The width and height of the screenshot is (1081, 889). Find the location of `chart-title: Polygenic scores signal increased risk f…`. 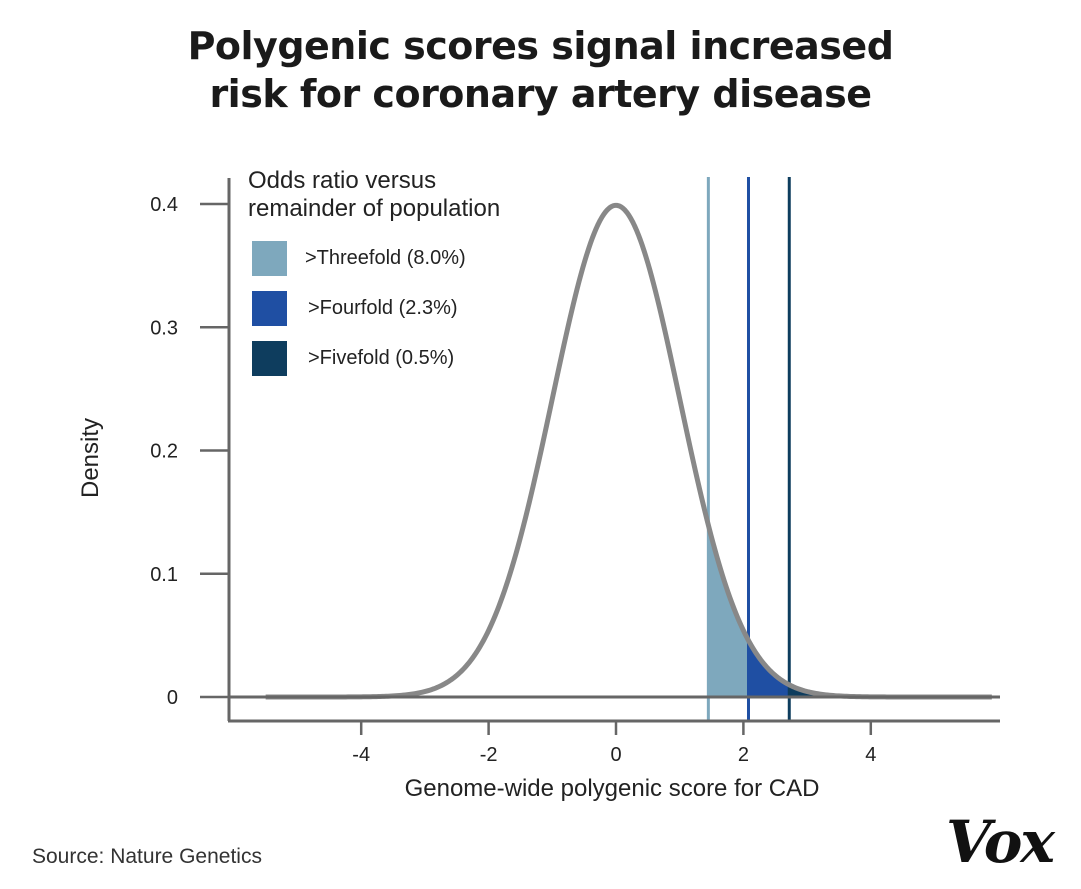

chart-title: Polygenic scores signal increased risk f… is located at coordinates (540, 70).